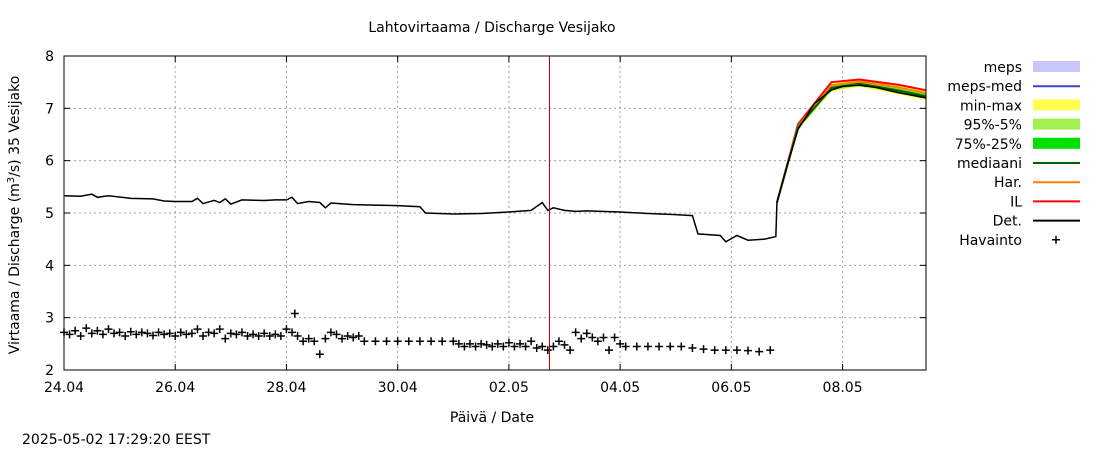  What do you see at coordinates (64, 388) in the screenshot?
I see `x-tick-label: 24.04` at bounding box center [64, 388].